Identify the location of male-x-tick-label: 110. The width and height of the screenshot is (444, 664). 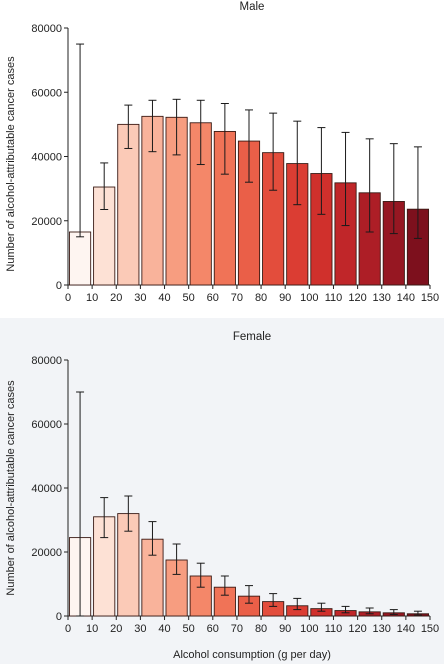
(334, 298).